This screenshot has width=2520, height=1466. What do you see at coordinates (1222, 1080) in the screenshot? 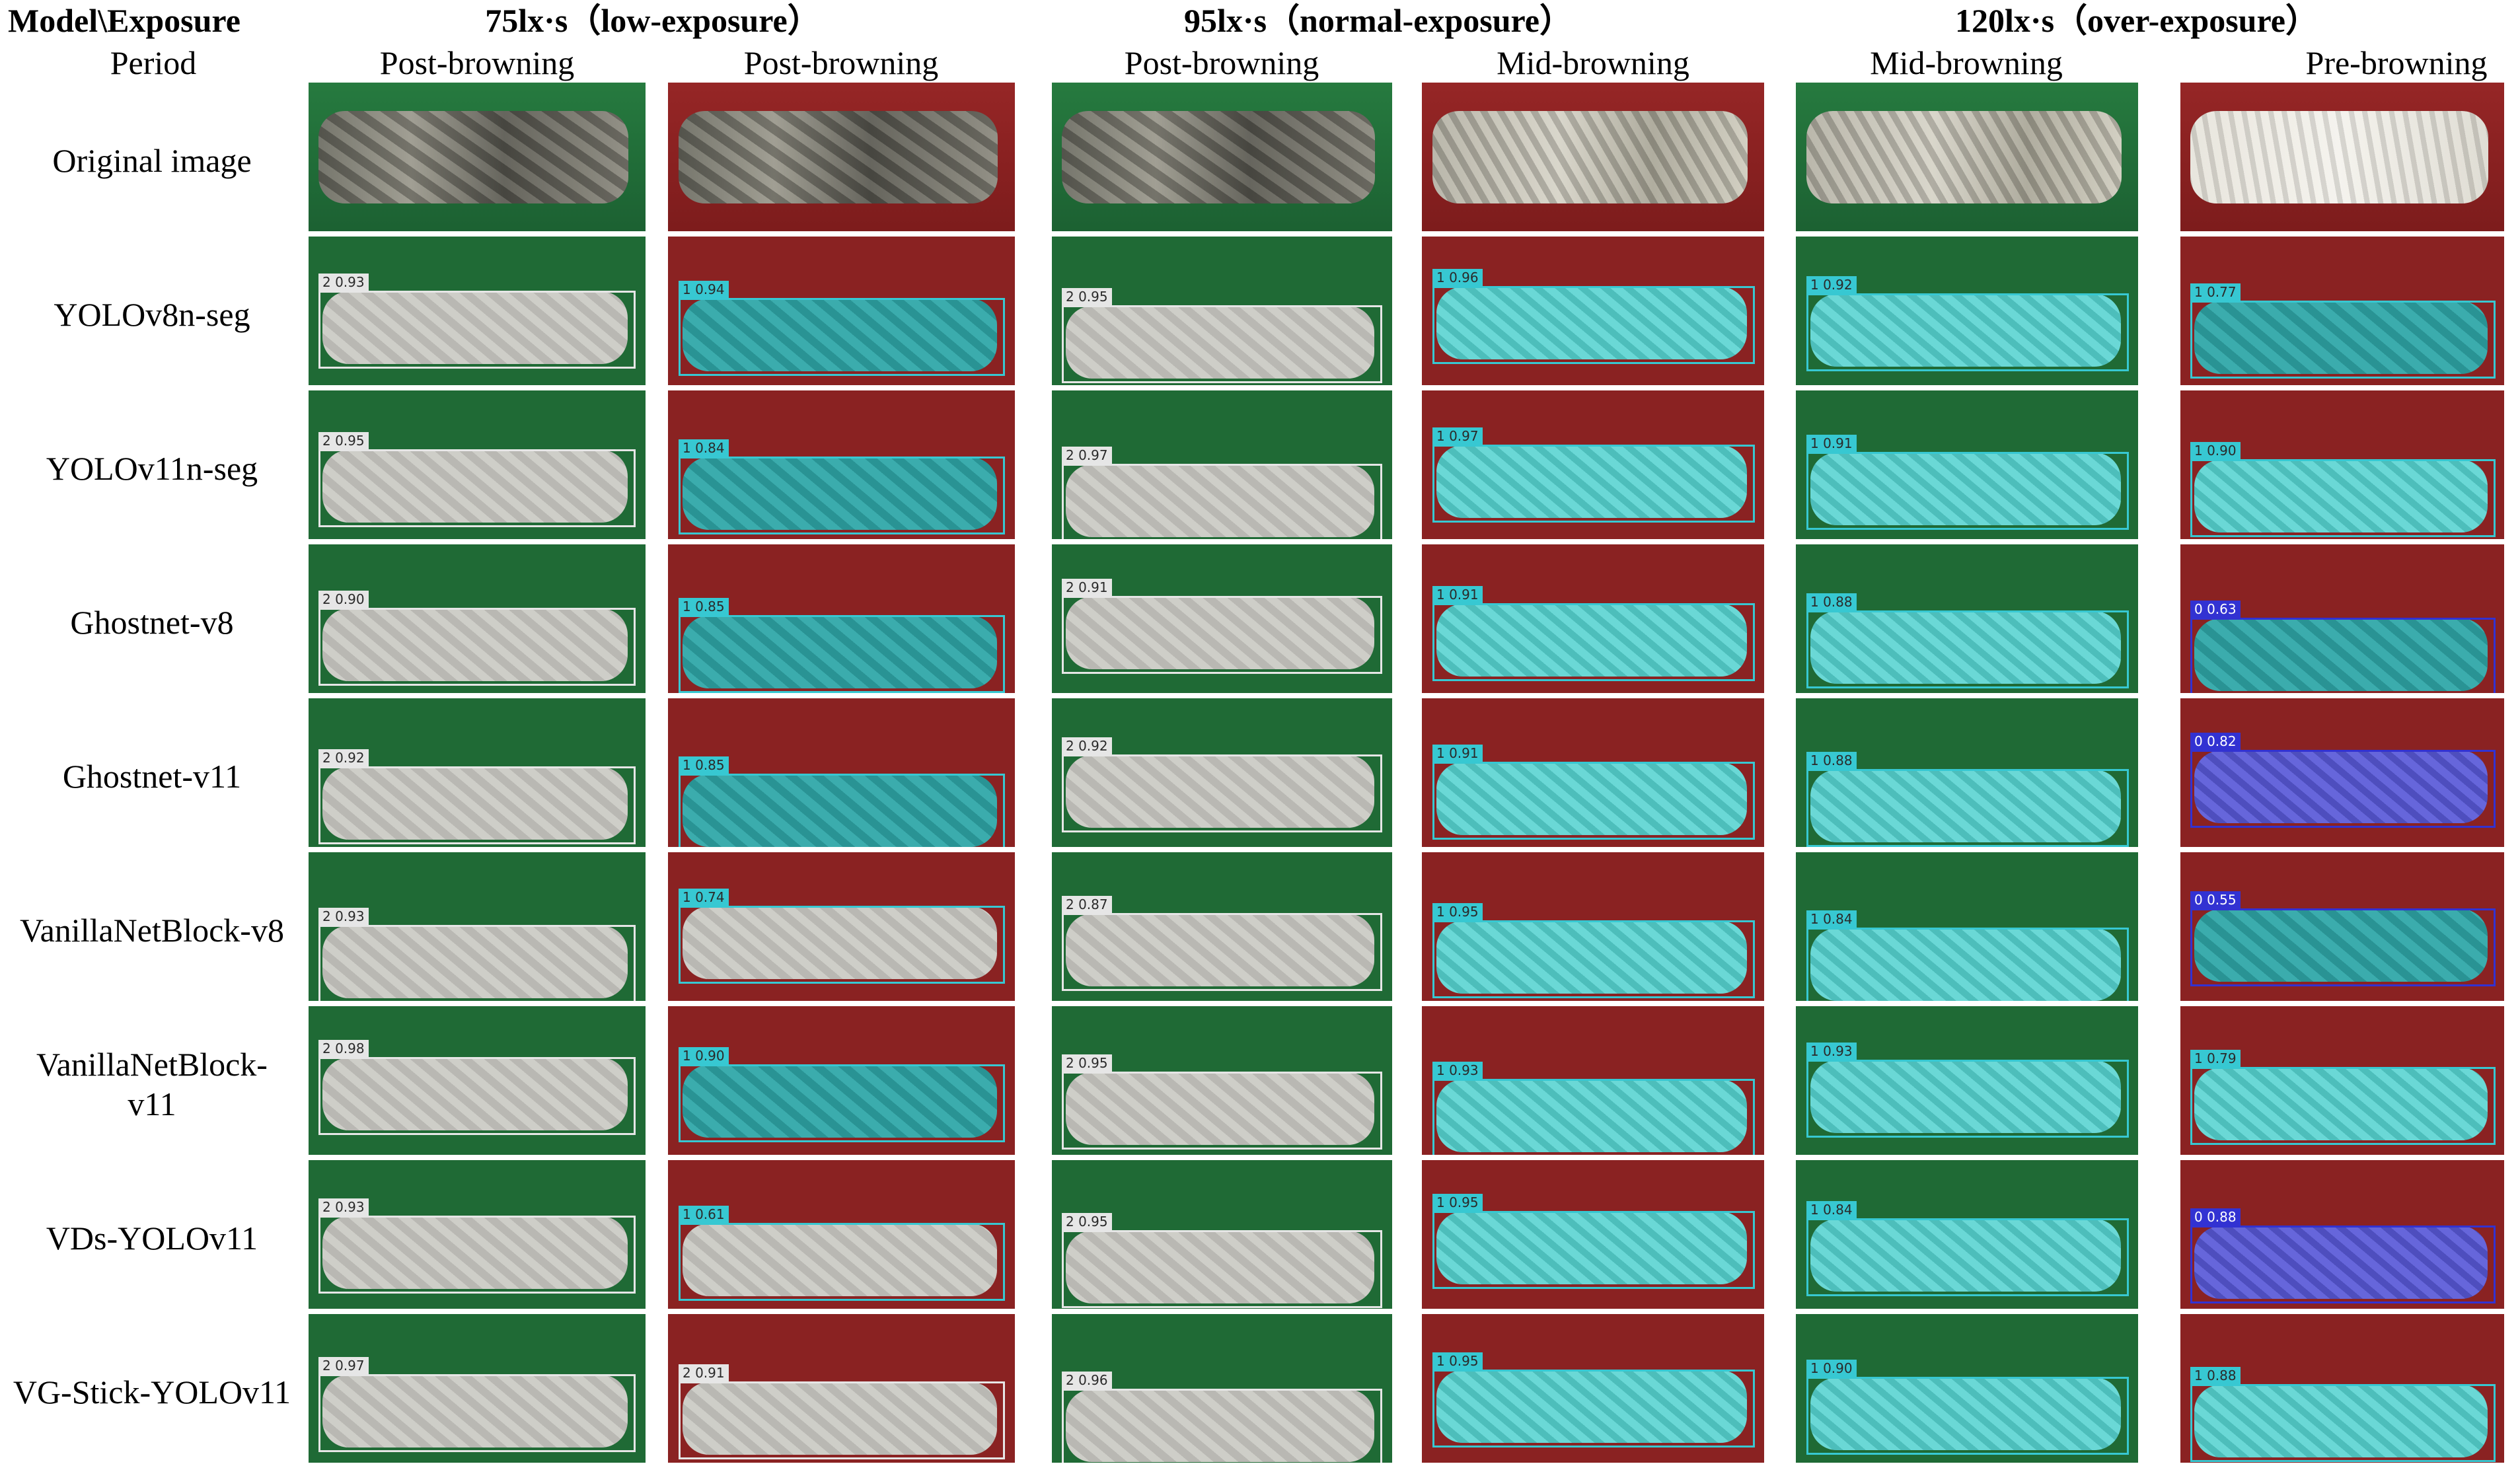
I see `segmentation-result-cell: 2 0.95` at bounding box center [1222, 1080].